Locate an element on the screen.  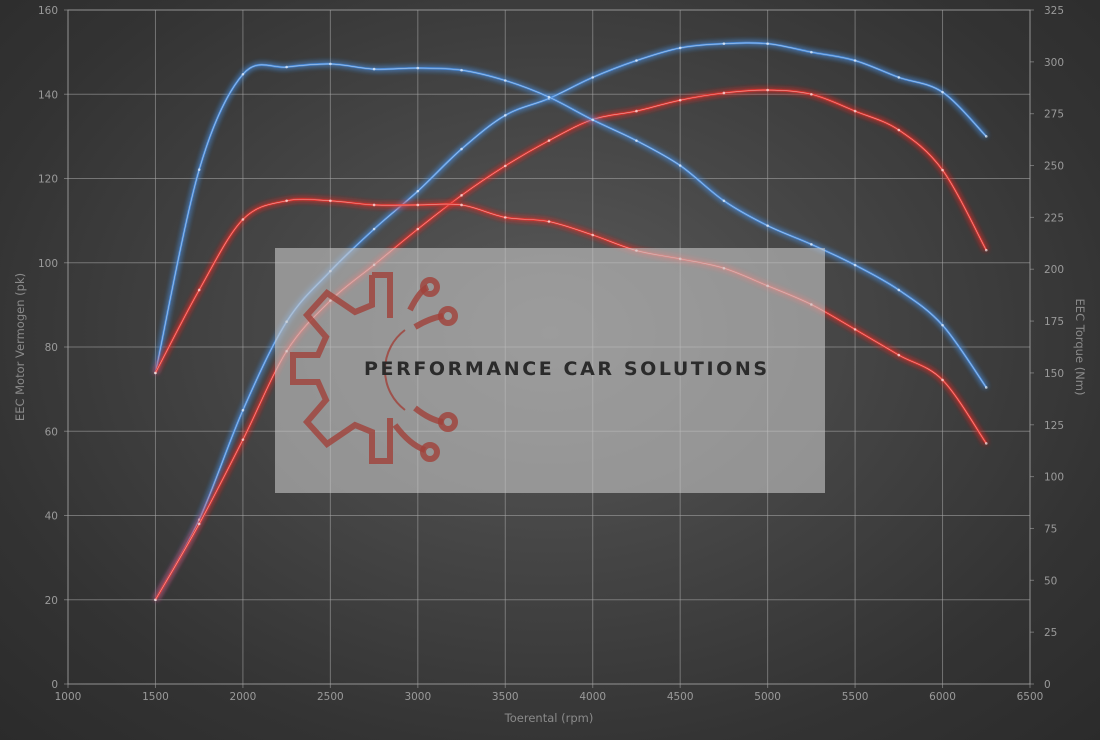
x-tick-label: 1500 is located at coordinates (155, 697).